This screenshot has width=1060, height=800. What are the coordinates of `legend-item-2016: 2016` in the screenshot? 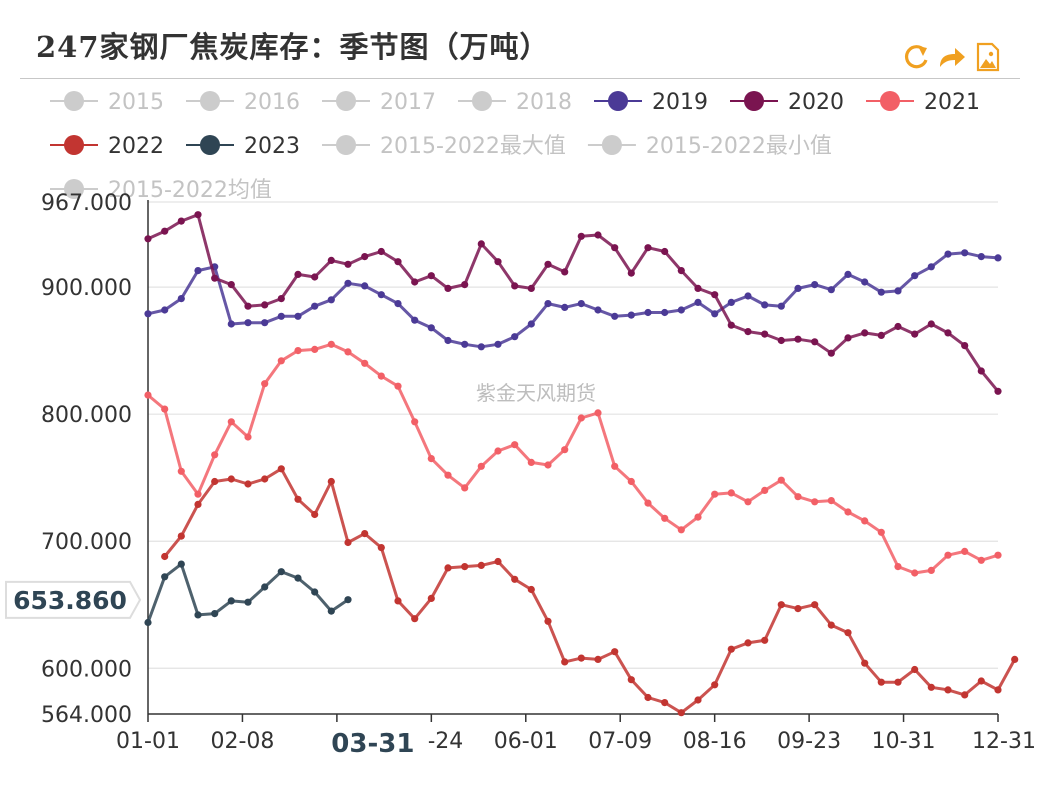 It's located at (243, 102).